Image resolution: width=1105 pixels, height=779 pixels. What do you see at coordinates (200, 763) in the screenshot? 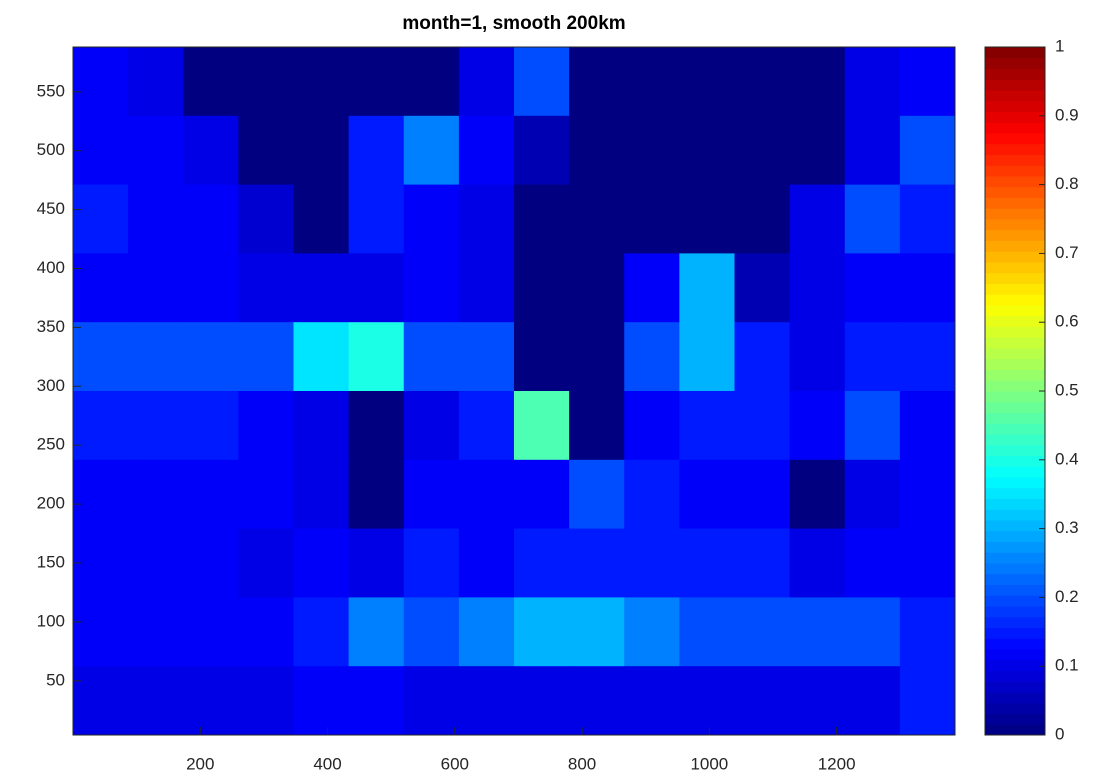
I see `x-tick-label: 200` at bounding box center [200, 763].